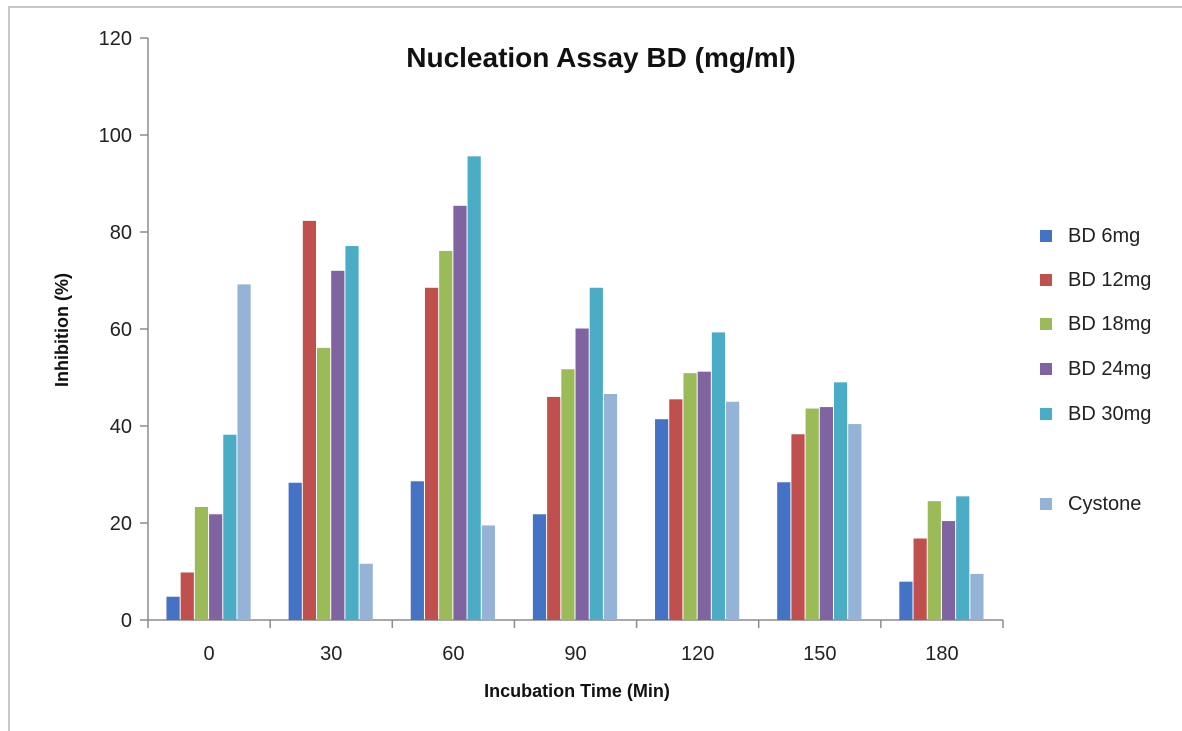 The width and height of the screenshot is (1182, 731). What do you see at coordinates (1109, 369) in the screenshot?
I see `legend-label: BD 24mg` at bounding box center [1109, 369].